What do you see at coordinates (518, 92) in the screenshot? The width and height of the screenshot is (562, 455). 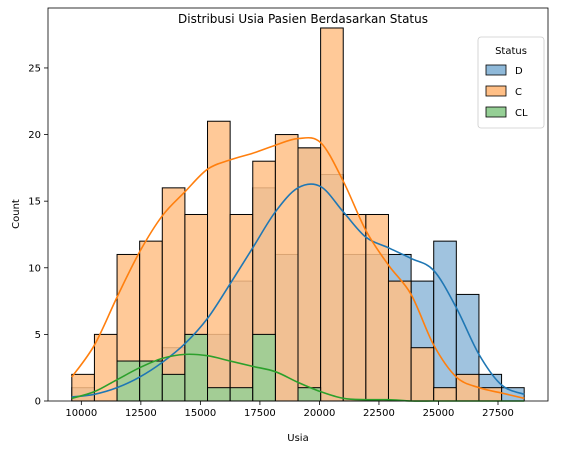 I see `legend-label-c: C` at bounding box center [518, 92].